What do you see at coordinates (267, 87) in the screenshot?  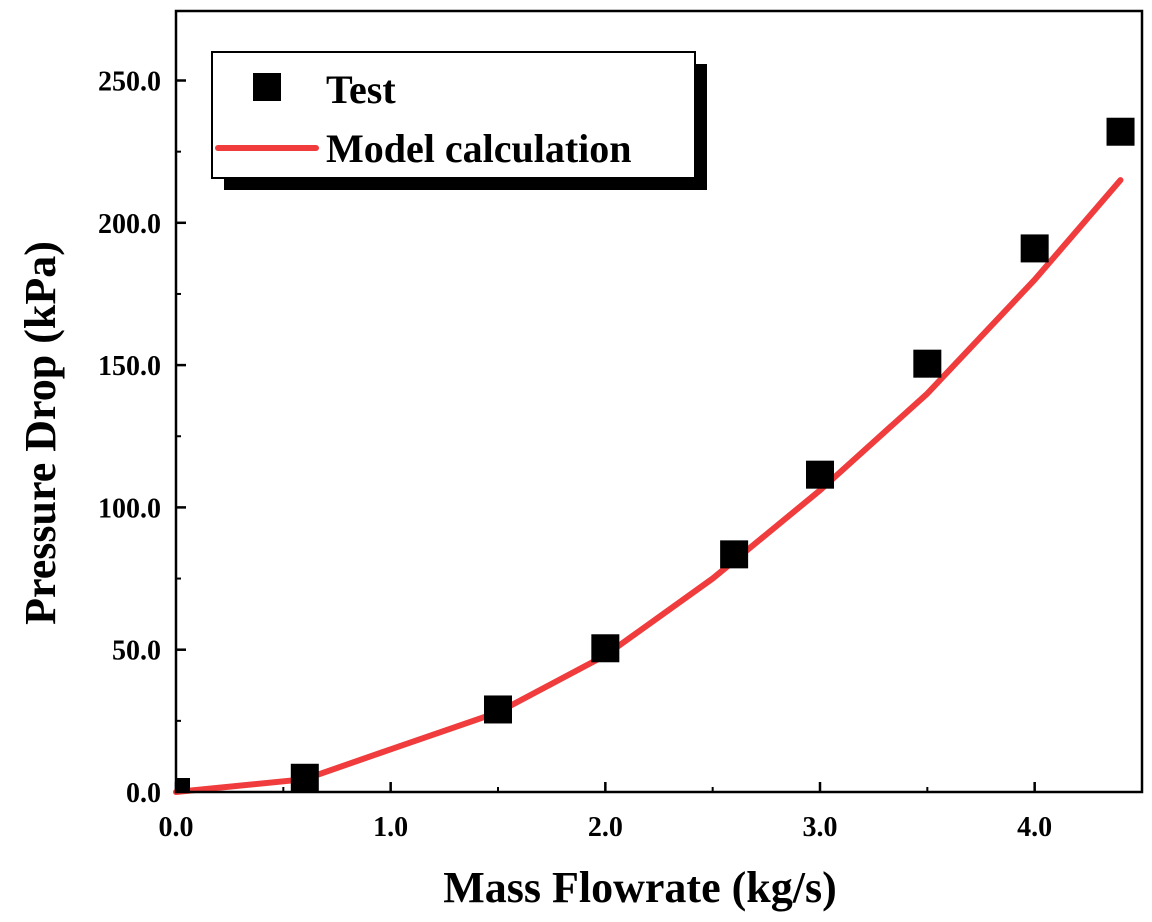 I see `legend-test-marker` at bounding box center [267, 87].